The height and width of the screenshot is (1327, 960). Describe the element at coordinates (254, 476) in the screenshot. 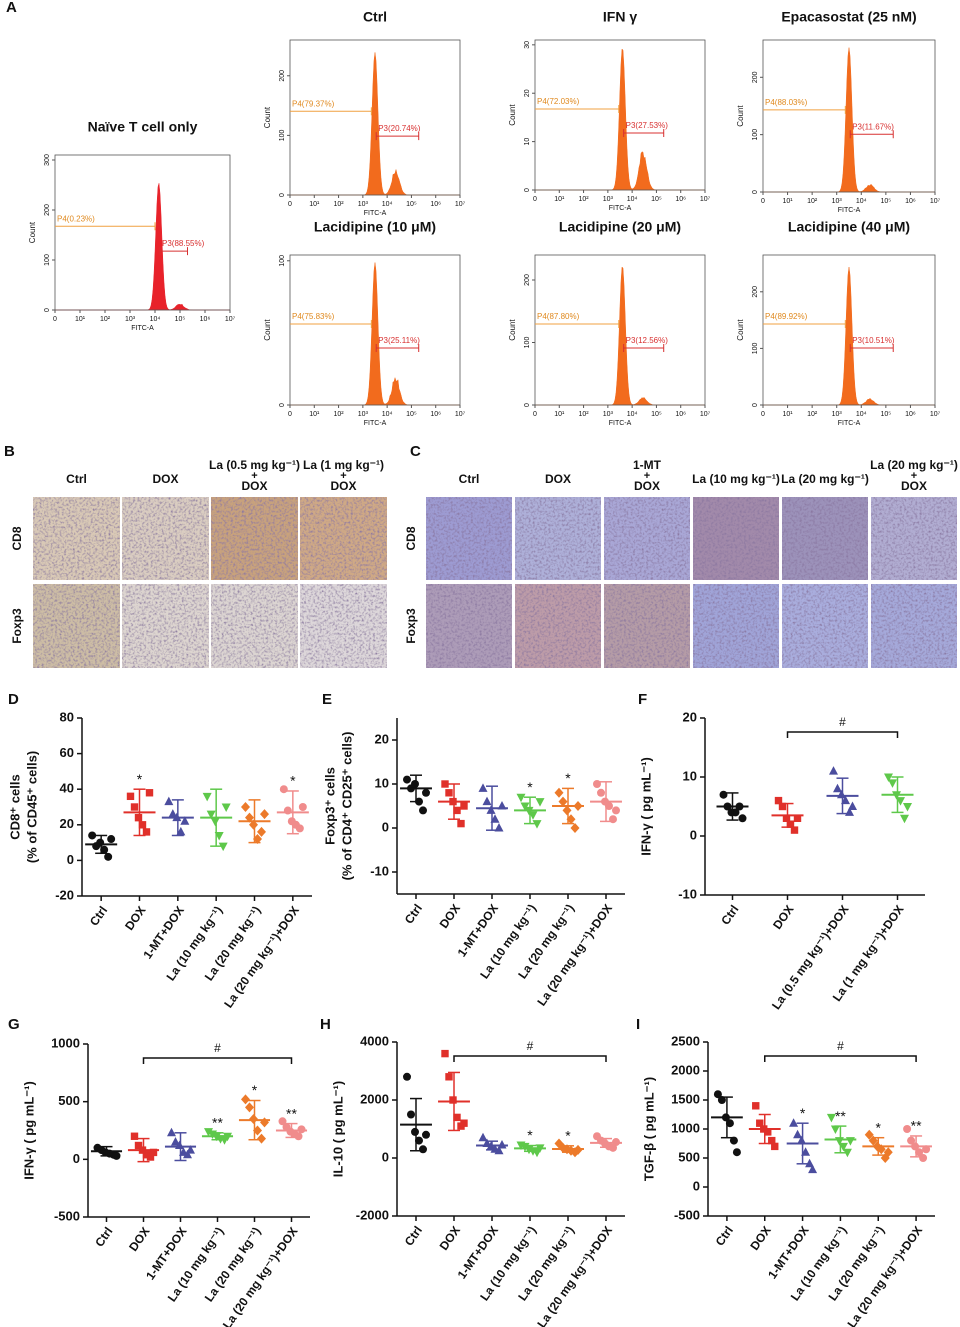

I see `column-header: +` at that location.